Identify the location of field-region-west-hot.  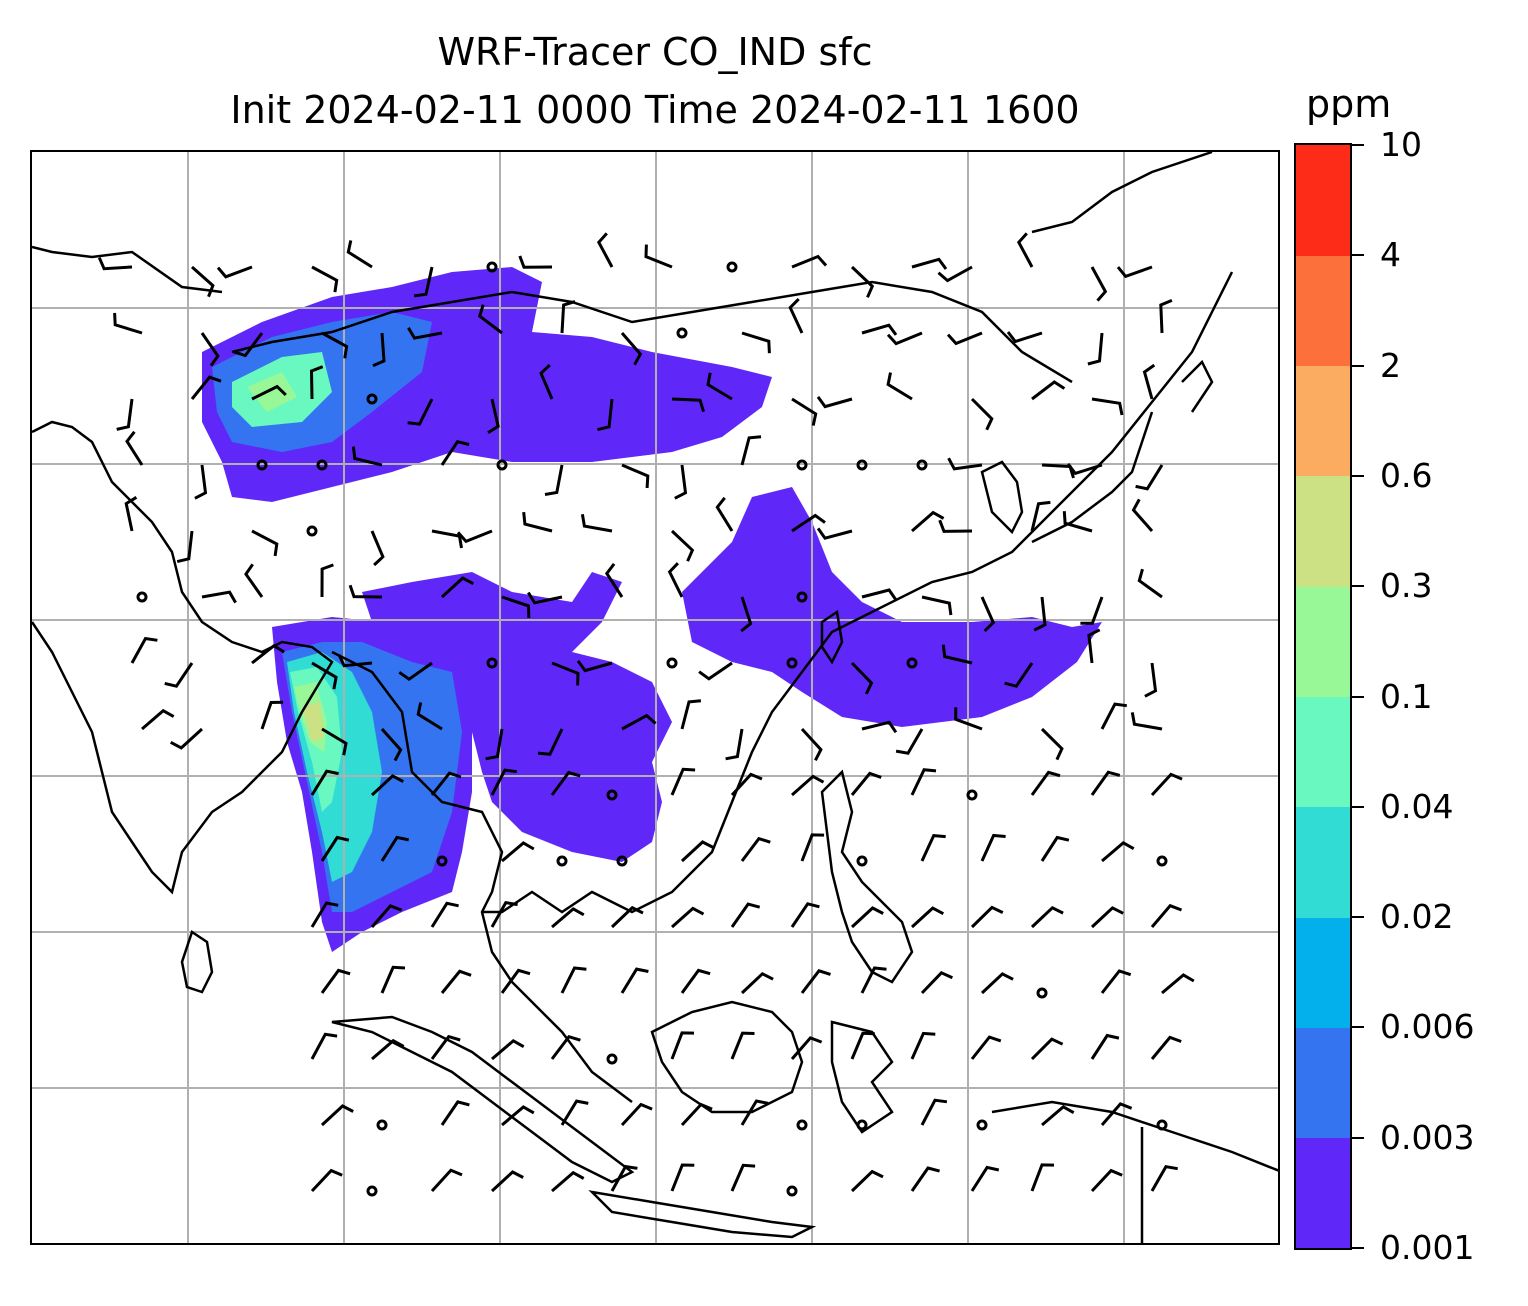
(313, 722).